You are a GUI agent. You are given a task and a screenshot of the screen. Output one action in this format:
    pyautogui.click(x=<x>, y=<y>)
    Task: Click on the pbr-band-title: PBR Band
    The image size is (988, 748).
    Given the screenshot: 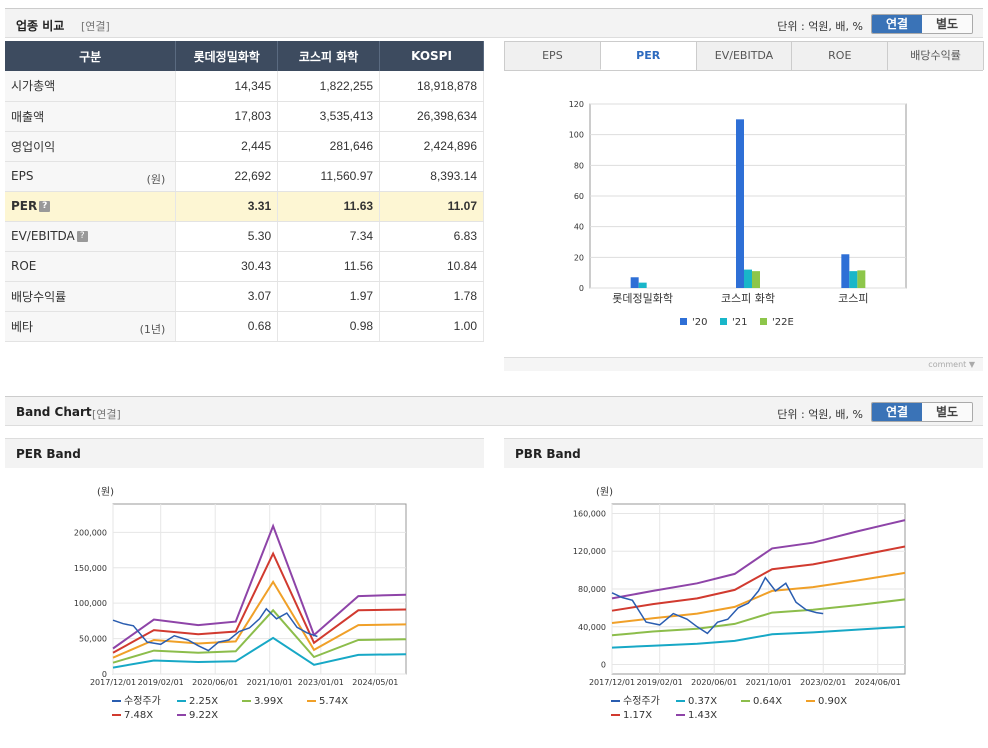 What is the action you would take?
    pyautogui.click(x=743, y=453)
    